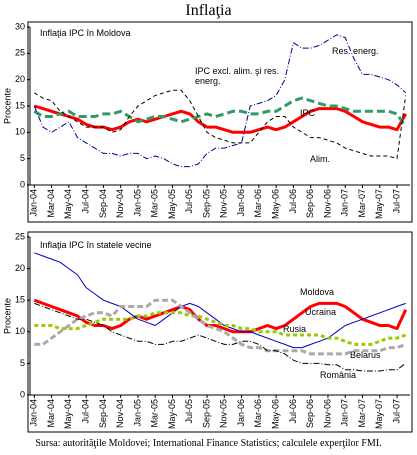  I want to click on series-label: IPC, so click(308, 113).